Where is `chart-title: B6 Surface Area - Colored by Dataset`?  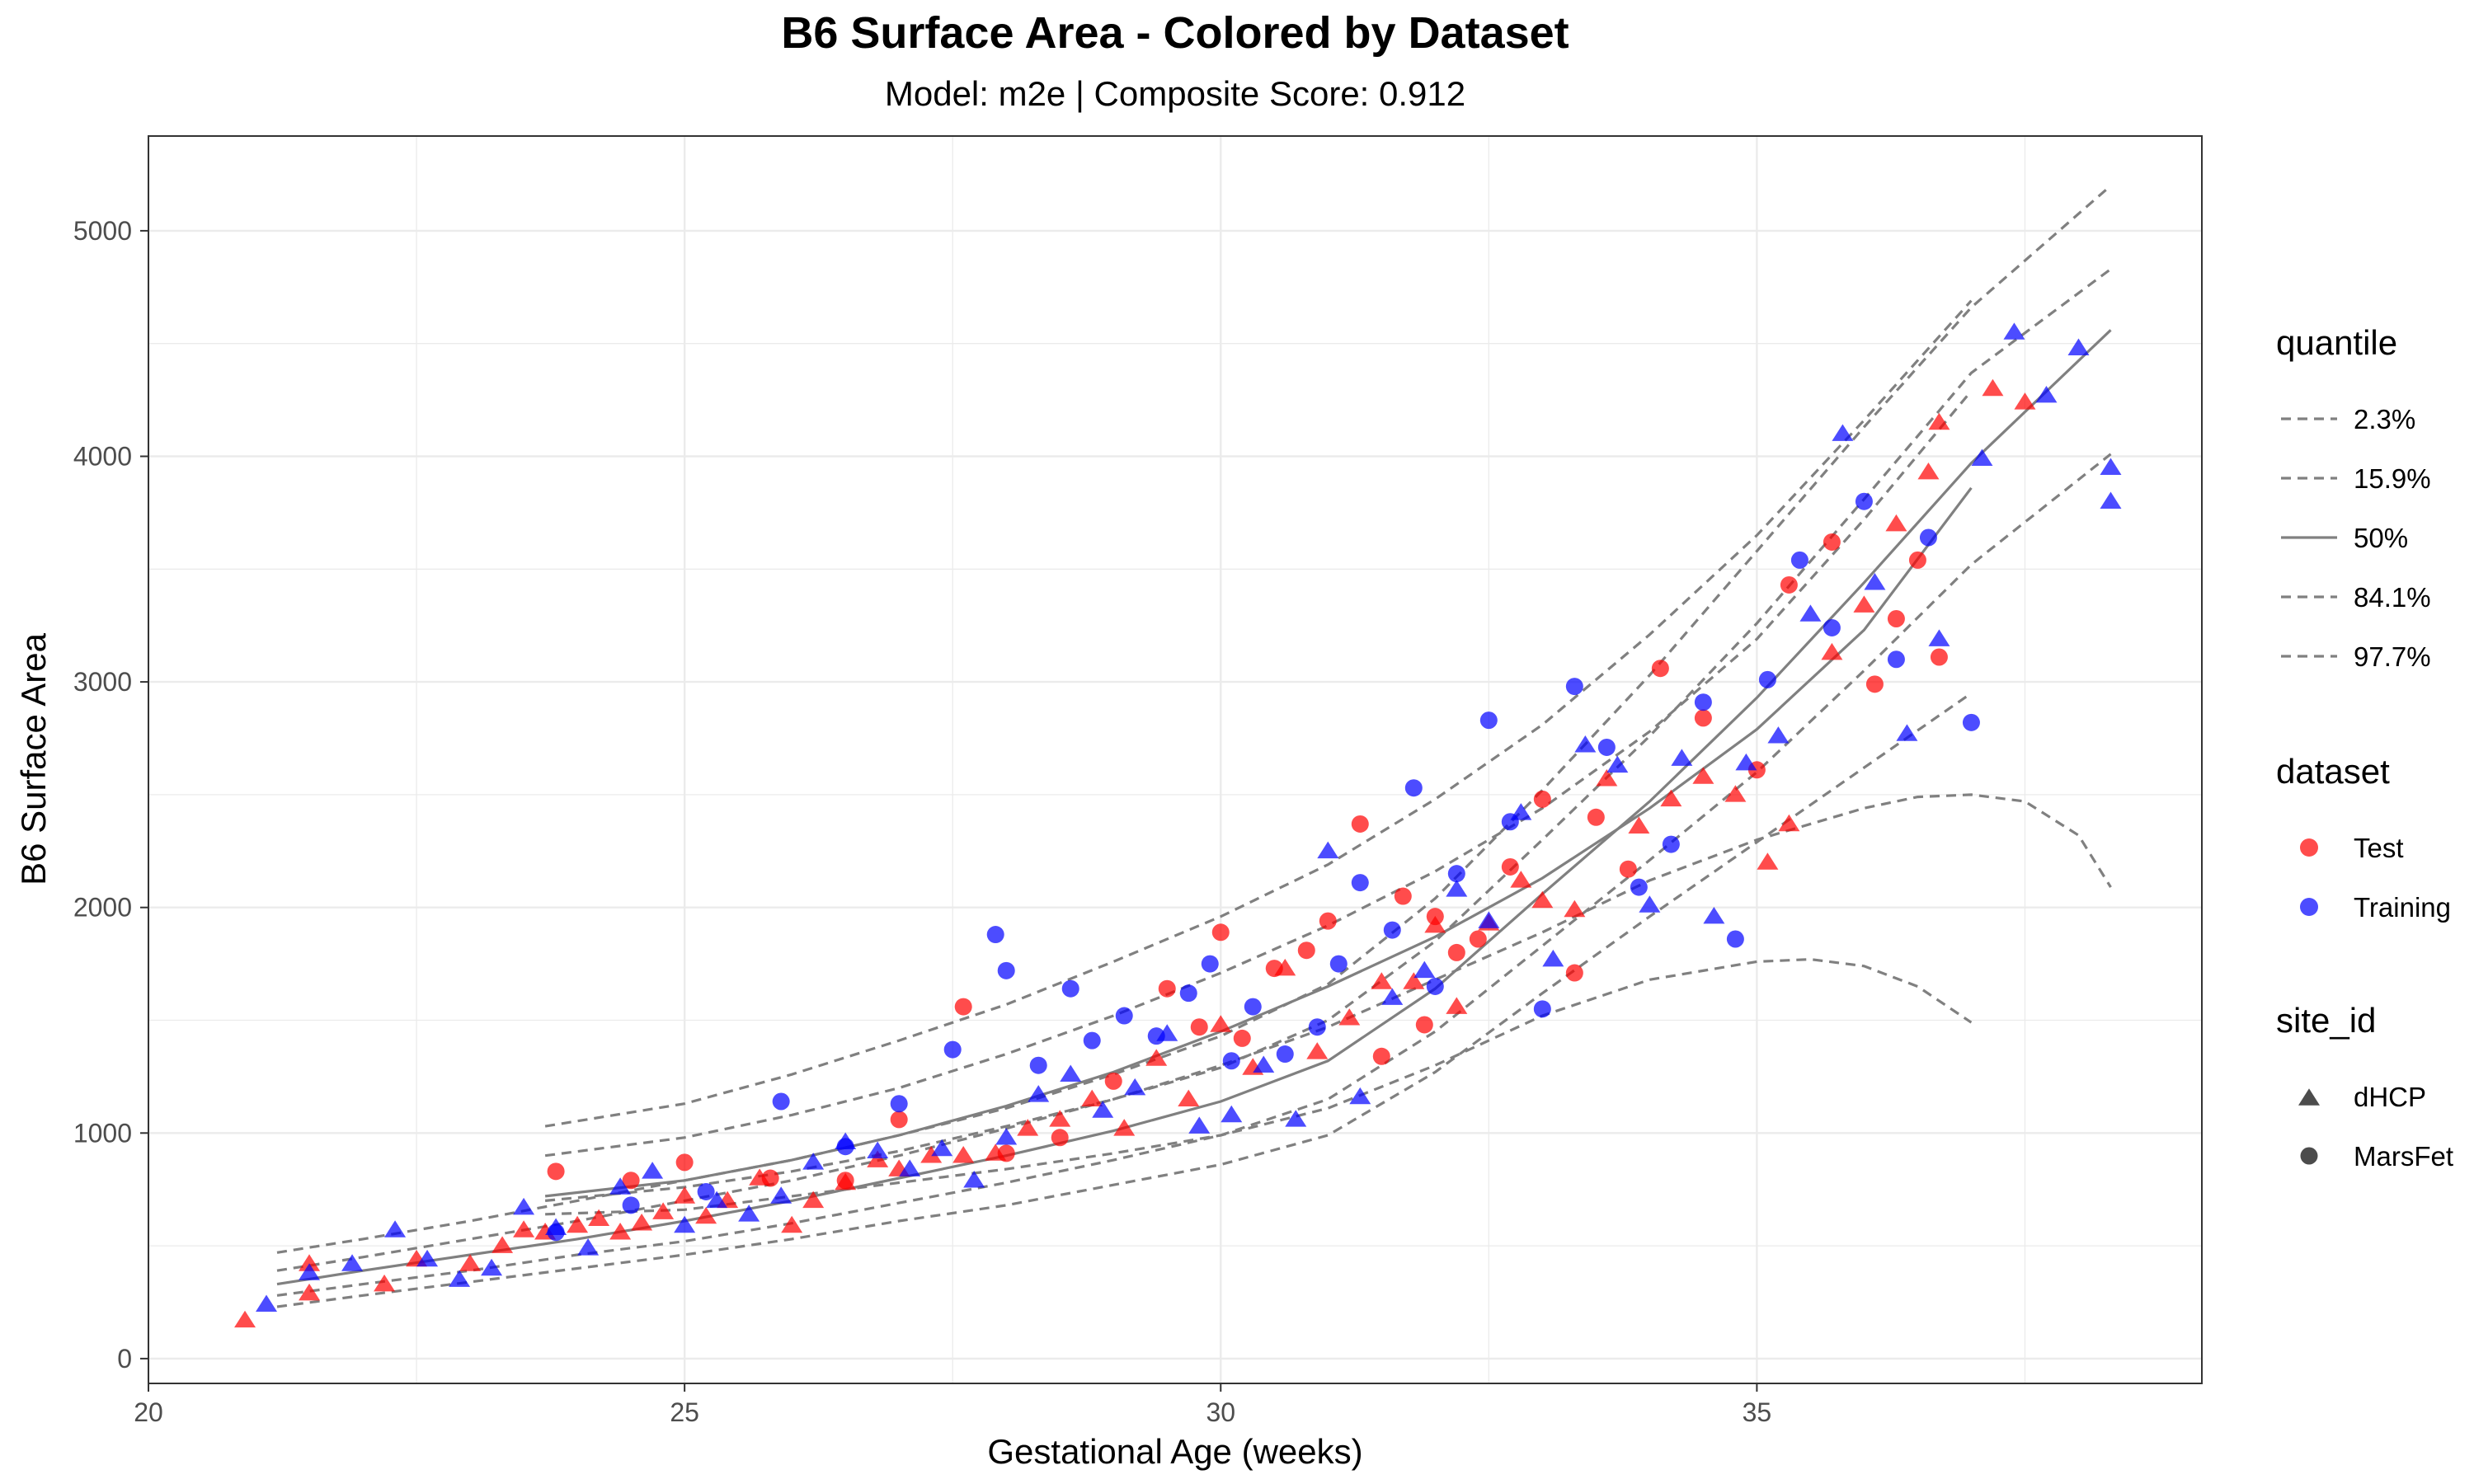
chart-title: B6 Surface Area - Colored by Dataset is located at coordinates (1175, 33).